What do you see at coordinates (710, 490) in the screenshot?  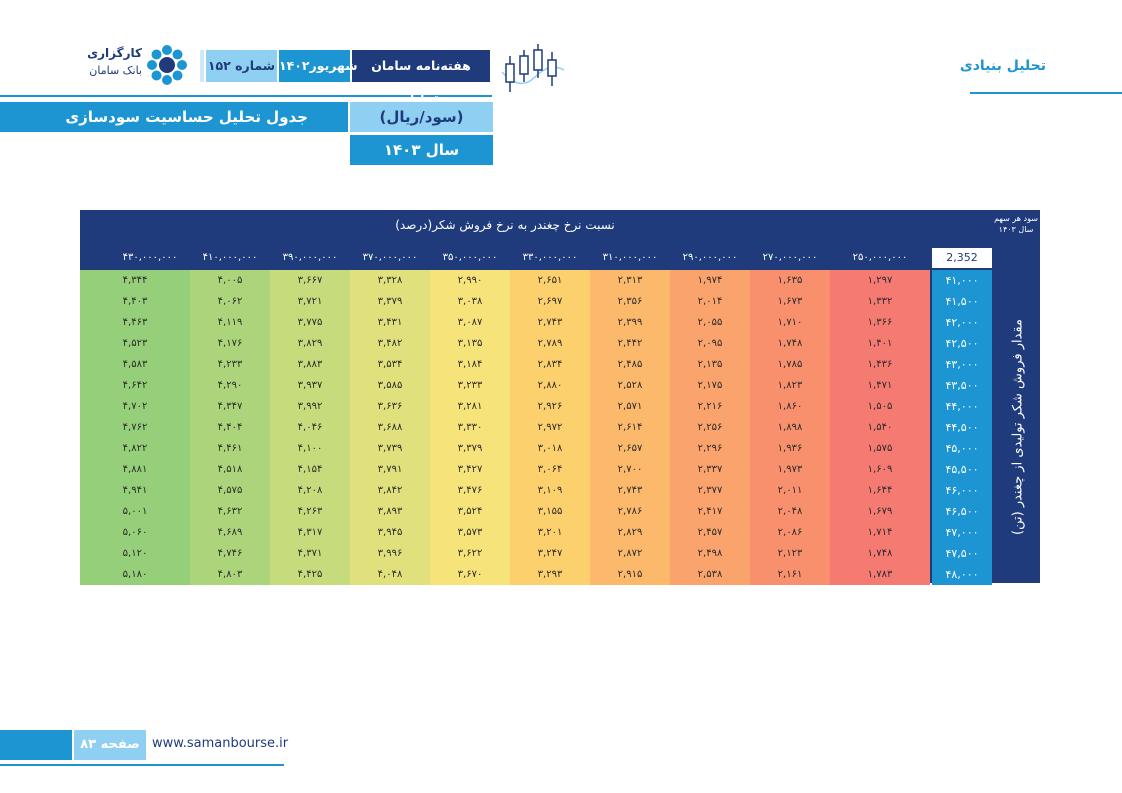 I see `table-cell: ۲,۳۷۷` at bounding box center [710, 490].